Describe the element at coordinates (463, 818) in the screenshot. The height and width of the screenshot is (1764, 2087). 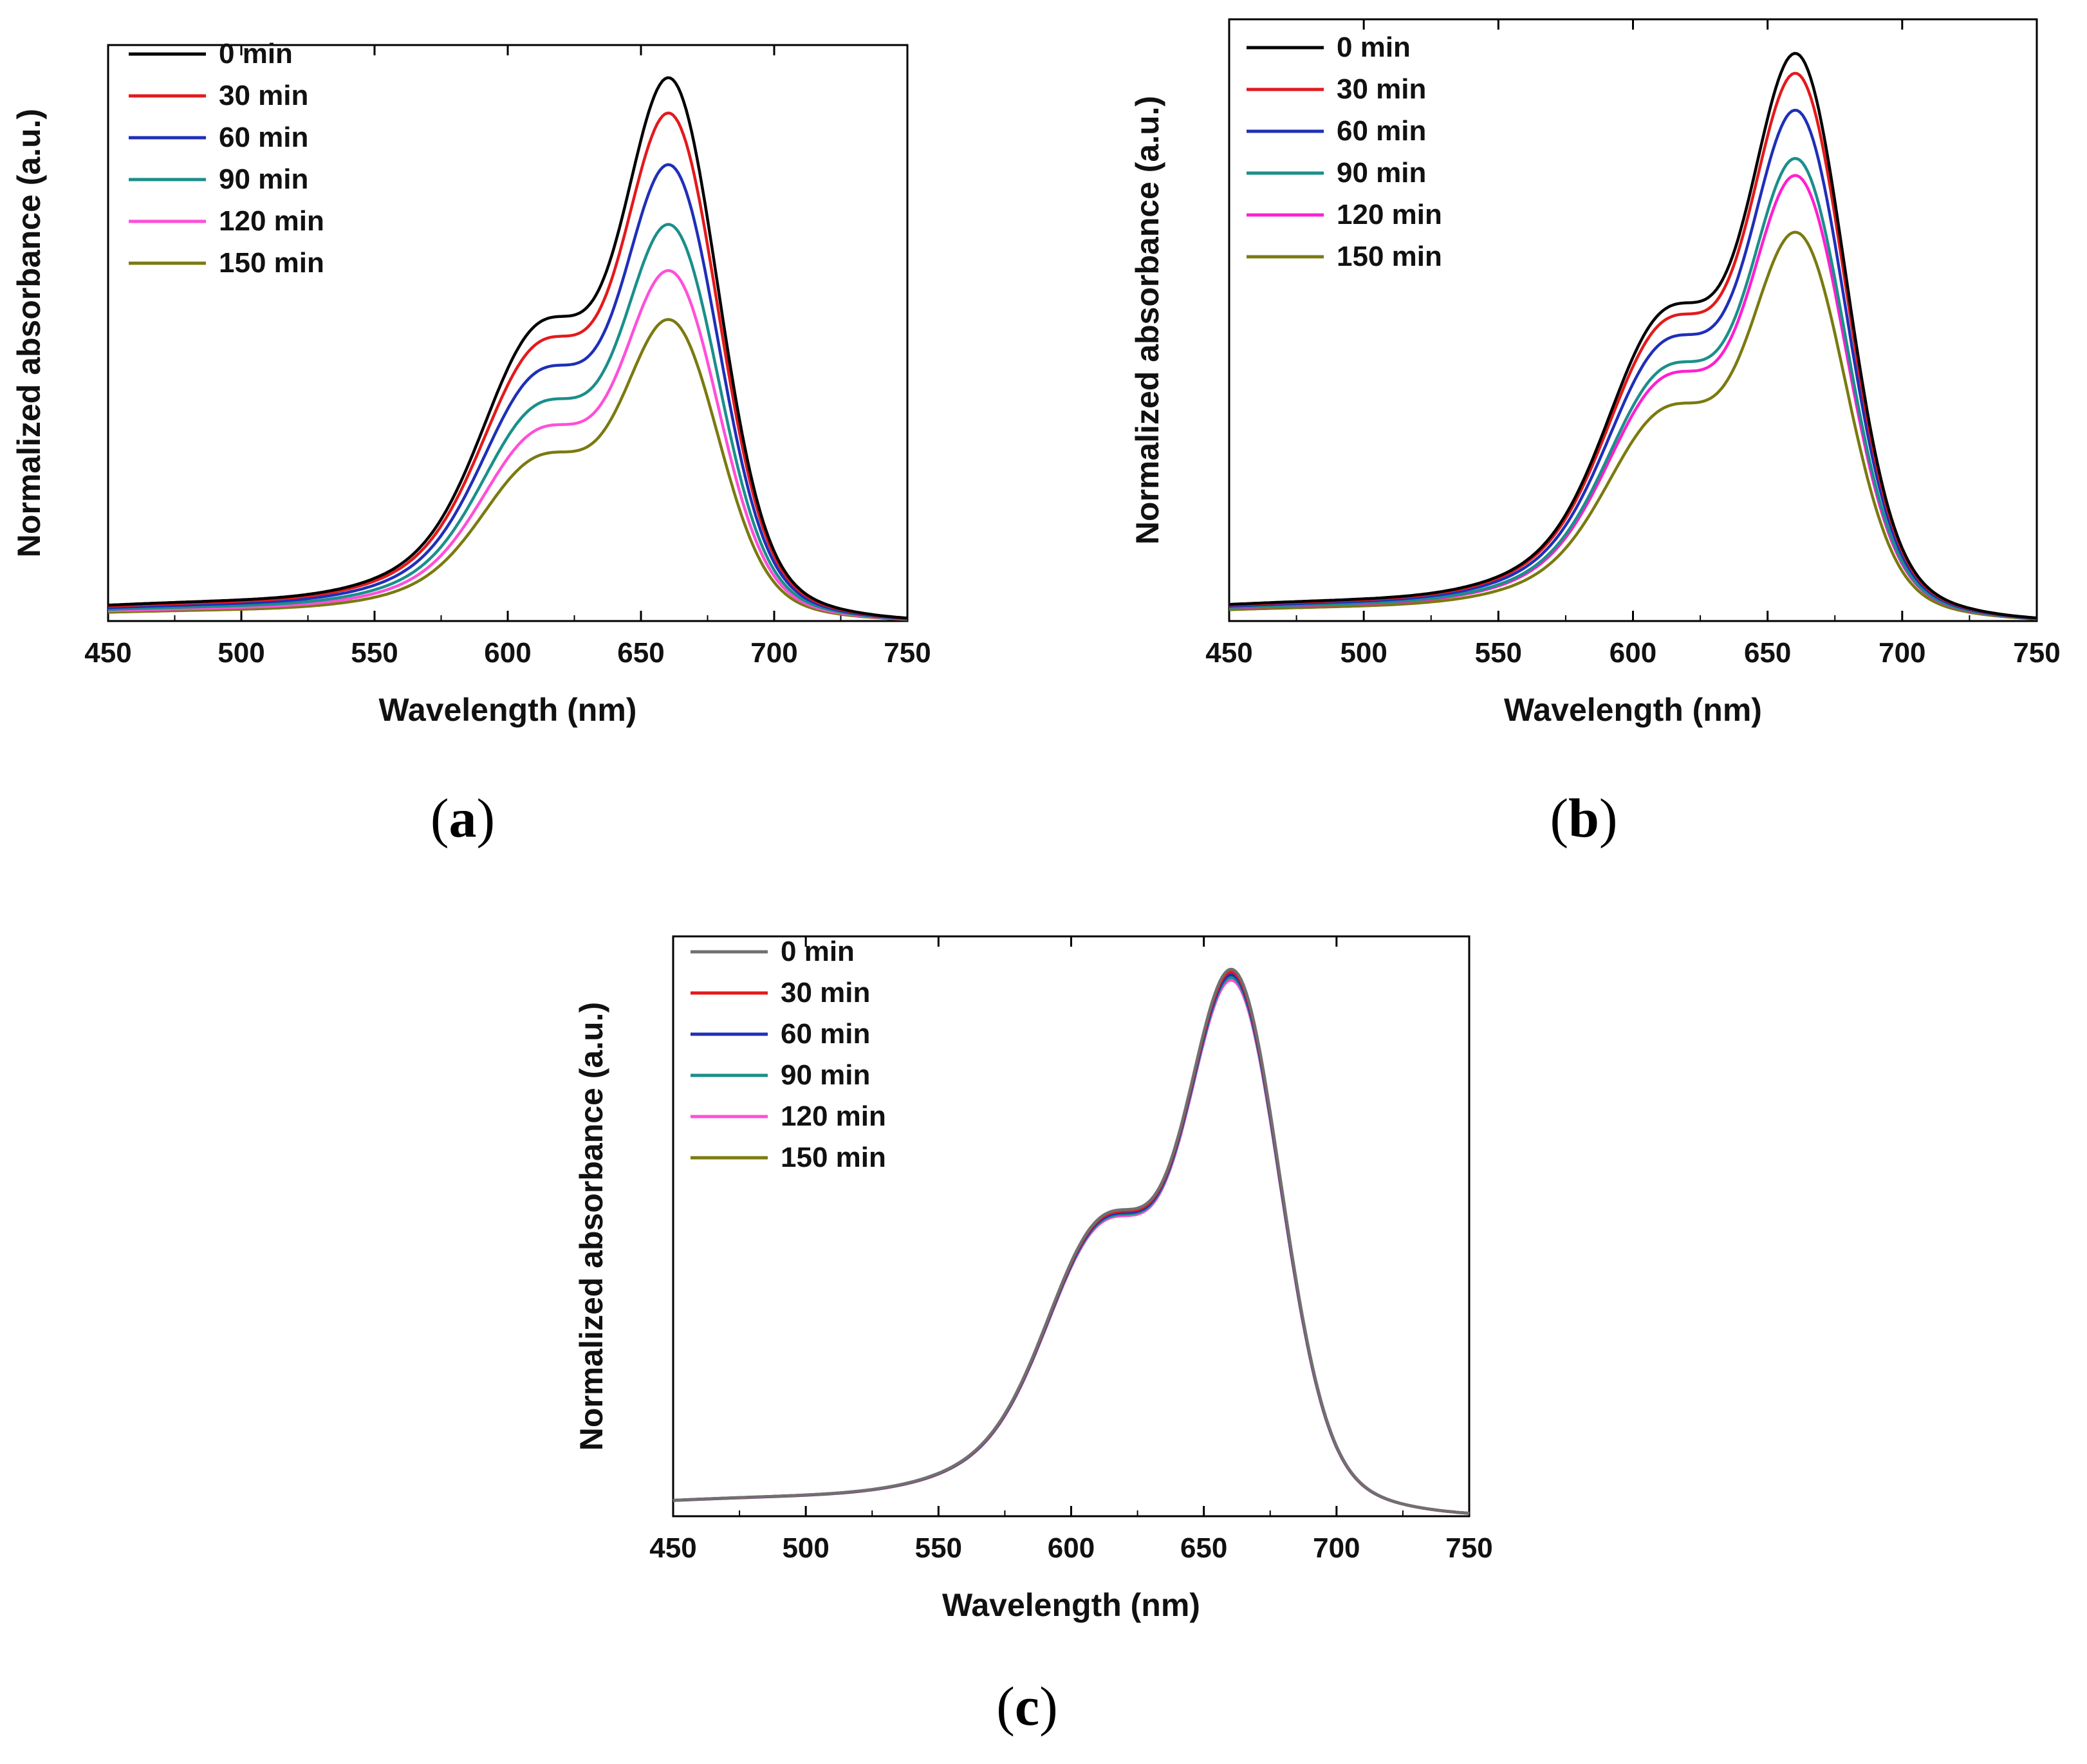
I see `caption-a: (a)` at that location.